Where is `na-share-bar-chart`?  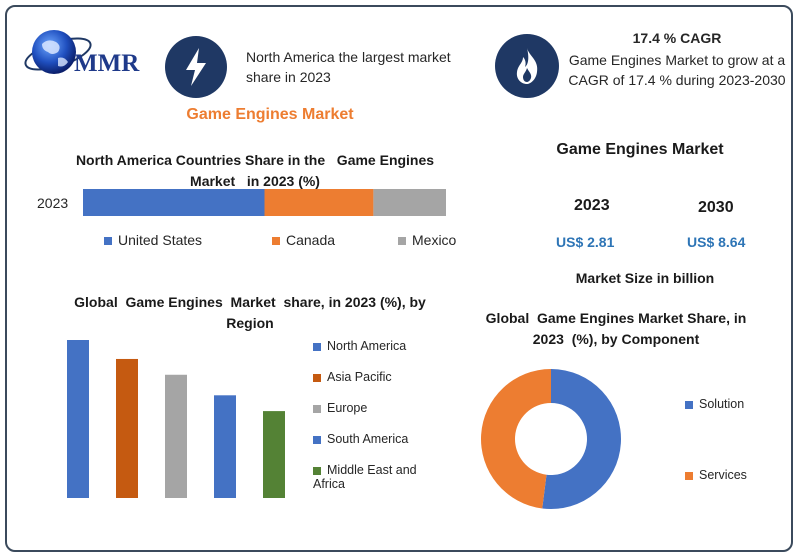 na-share-bar-chart is located at coordinates (264, 202).